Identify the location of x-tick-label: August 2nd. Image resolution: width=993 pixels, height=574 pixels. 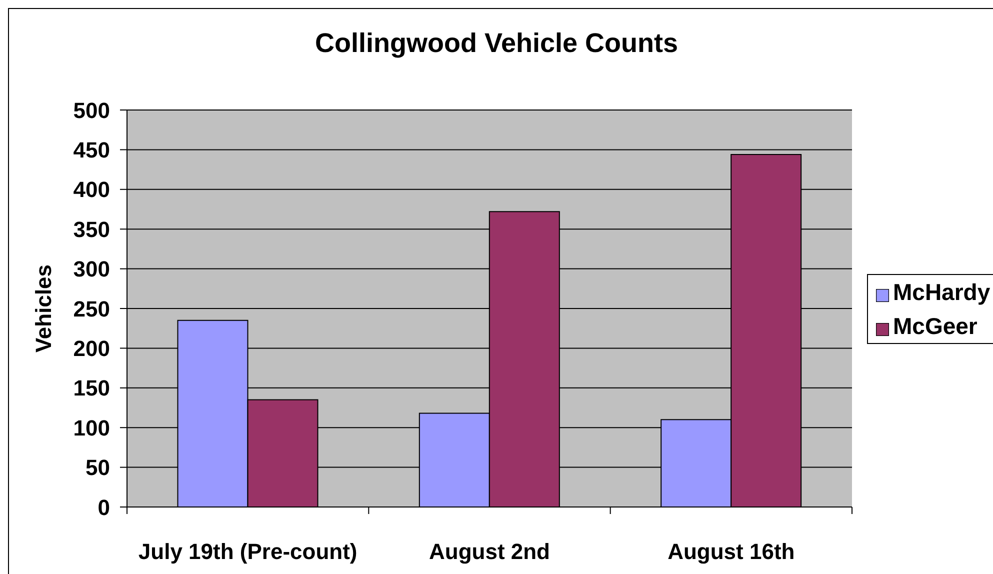
(489, 551).